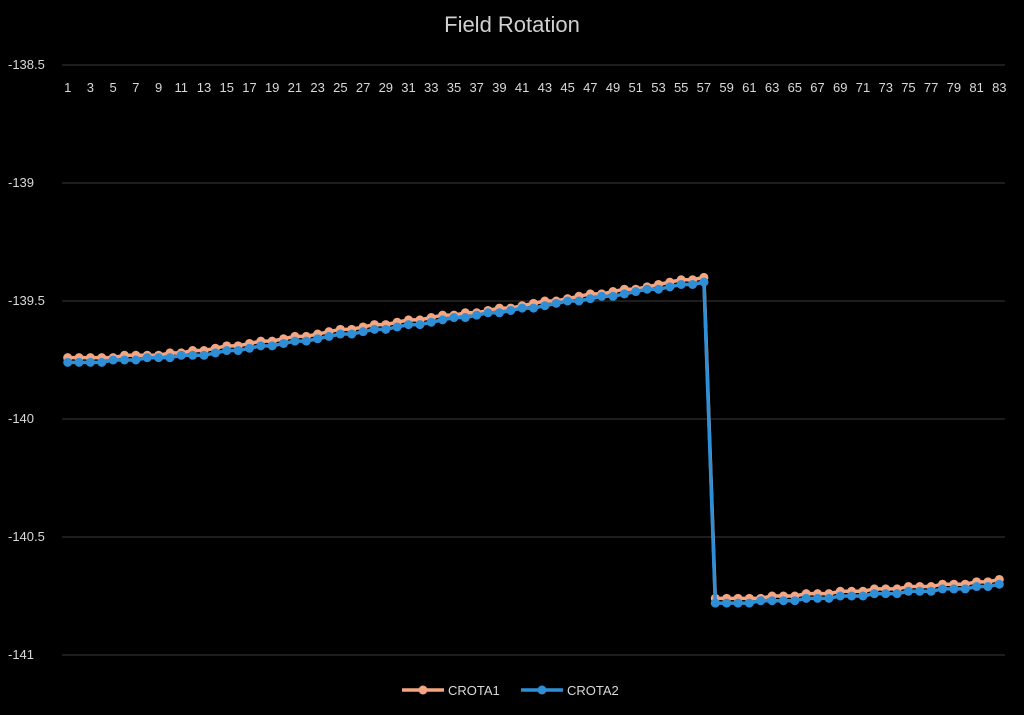 The width and height of the screenshot is (1024, 715). I want to click on x-tick-label: 13, so click(204, 87).